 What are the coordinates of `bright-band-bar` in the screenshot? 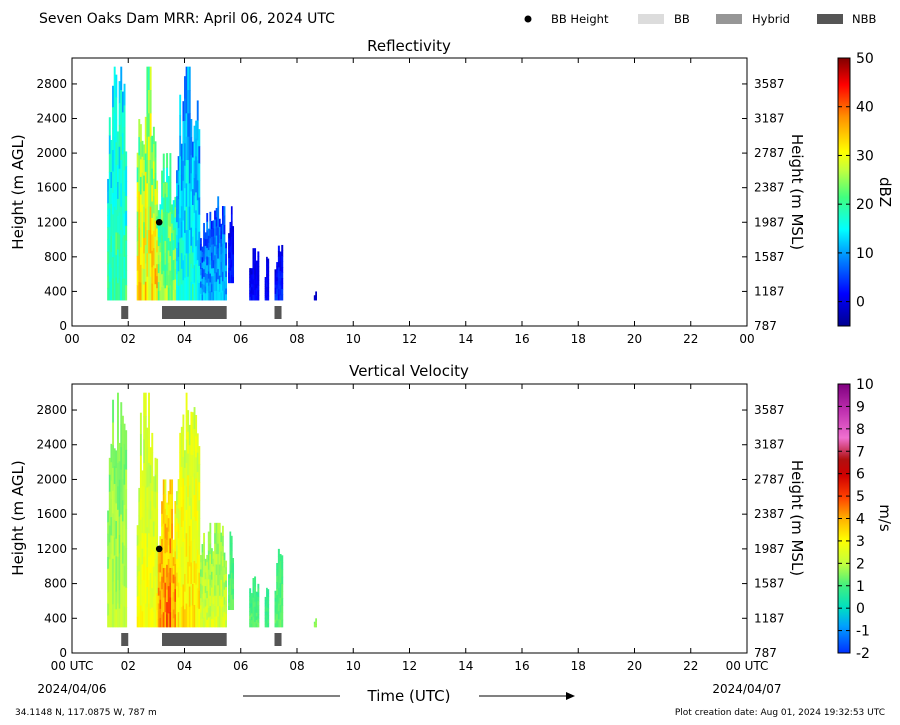 It's located at (194, 639).